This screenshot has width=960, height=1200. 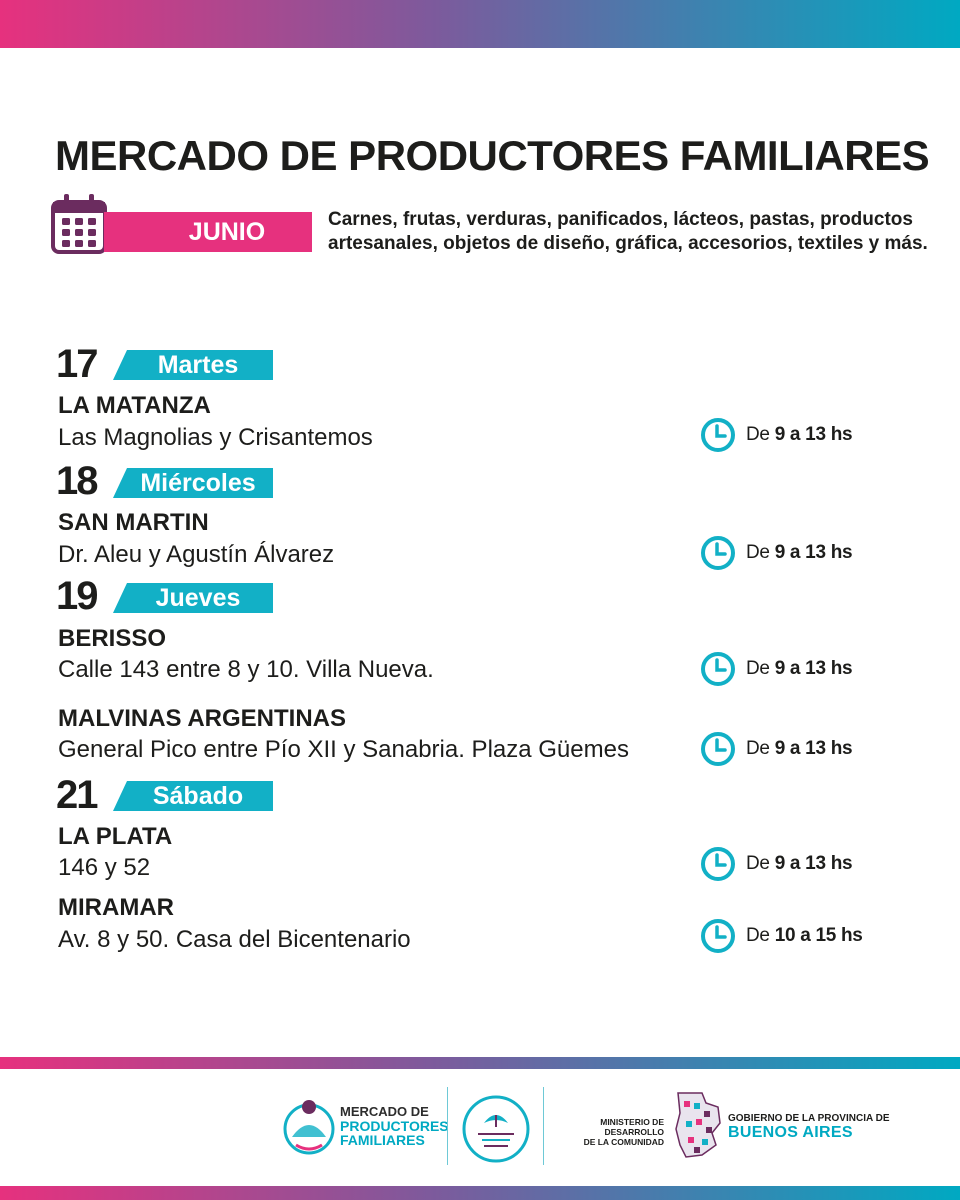 I want to click on gobierno-line2: BUENOS AIRES, so click(x=790, y=1132).